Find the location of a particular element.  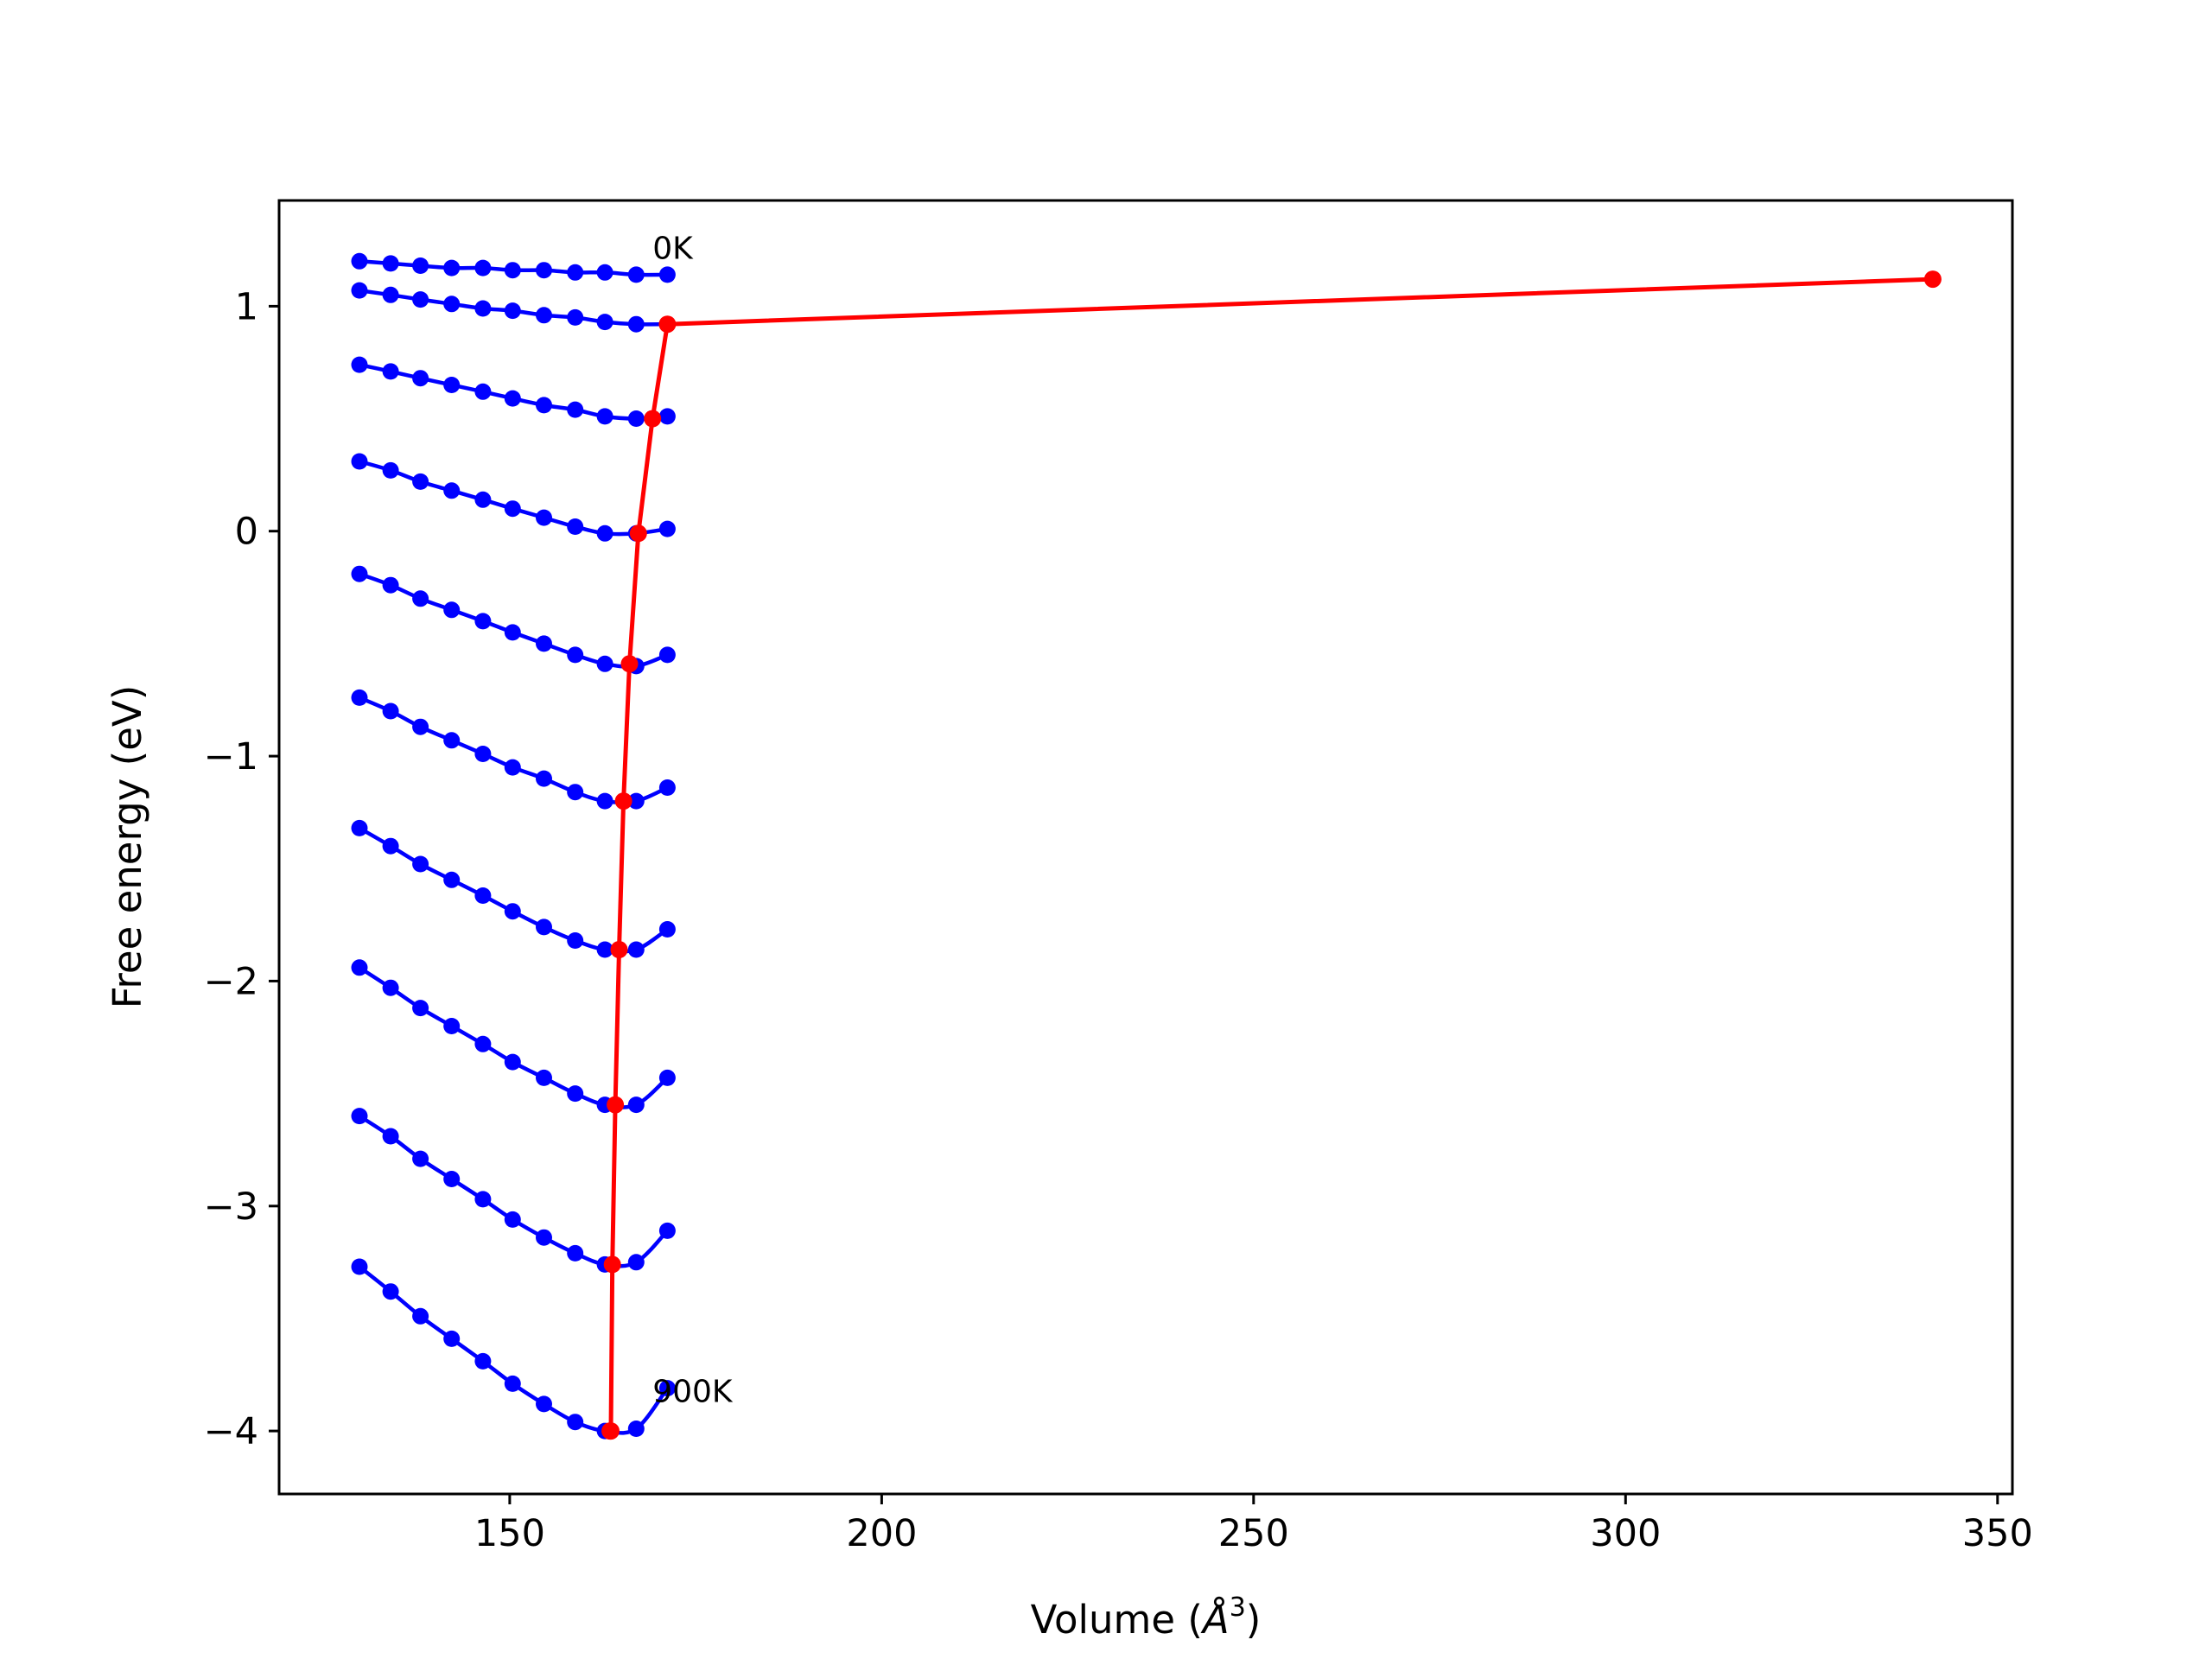

y-tick-label: −2 is located at coordinates (231, 982).